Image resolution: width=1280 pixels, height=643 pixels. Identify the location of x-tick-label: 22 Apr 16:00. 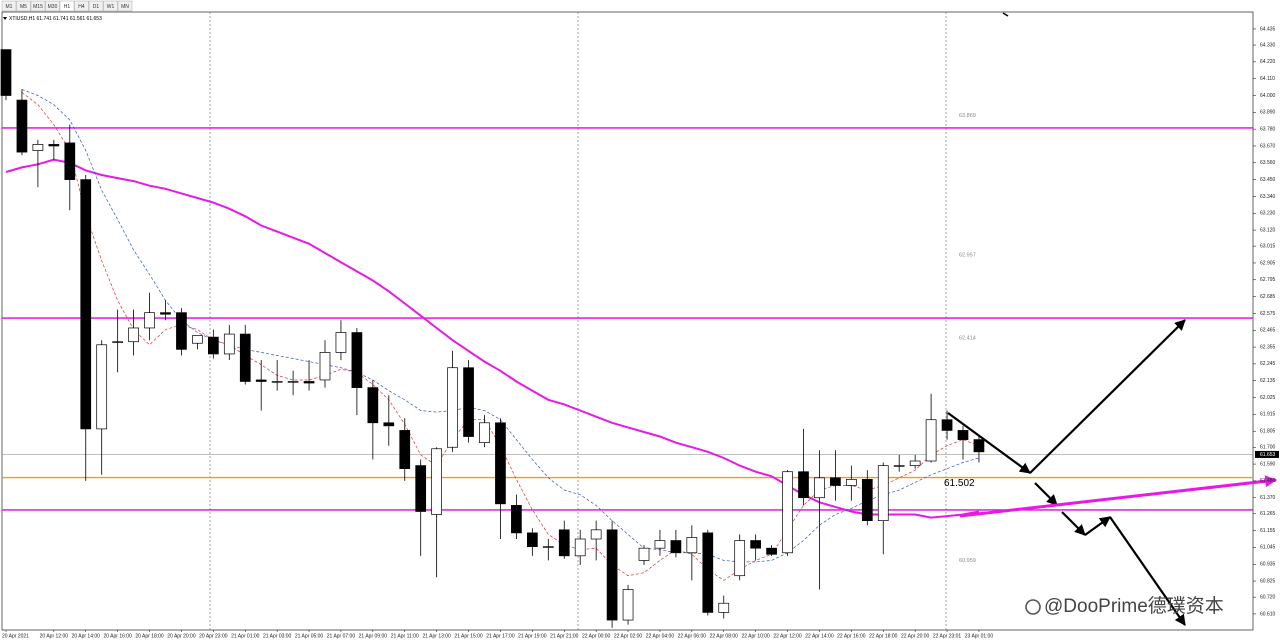
(851, 636).